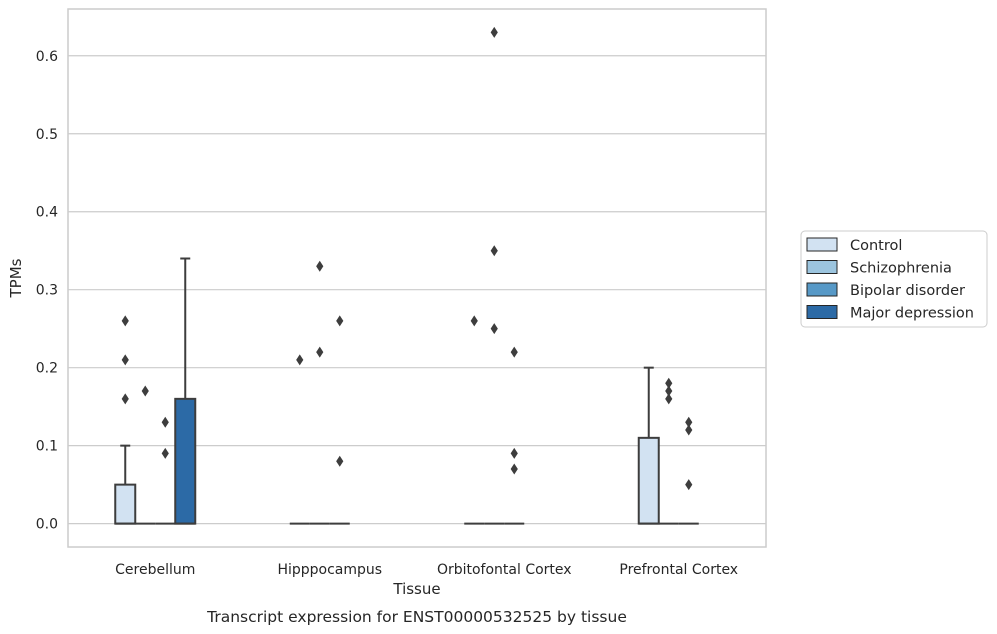  Describe the element at coordinates (47, 135) in the screenshot. I see `y-tick-label: 0.5` at that location.